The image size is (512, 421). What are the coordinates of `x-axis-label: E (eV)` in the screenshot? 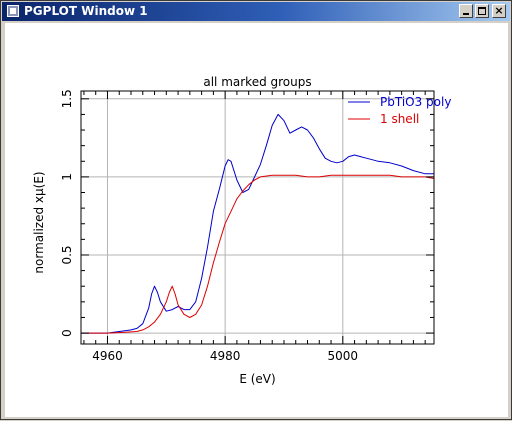 It's located at (257, 379).